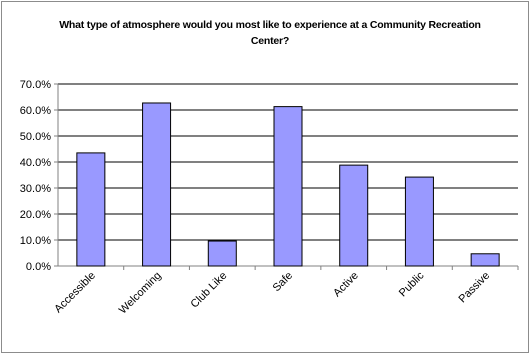  Describe the element at coordinates (346, 285) in the screenshot. I see `x-tick-label: Active` at that location.